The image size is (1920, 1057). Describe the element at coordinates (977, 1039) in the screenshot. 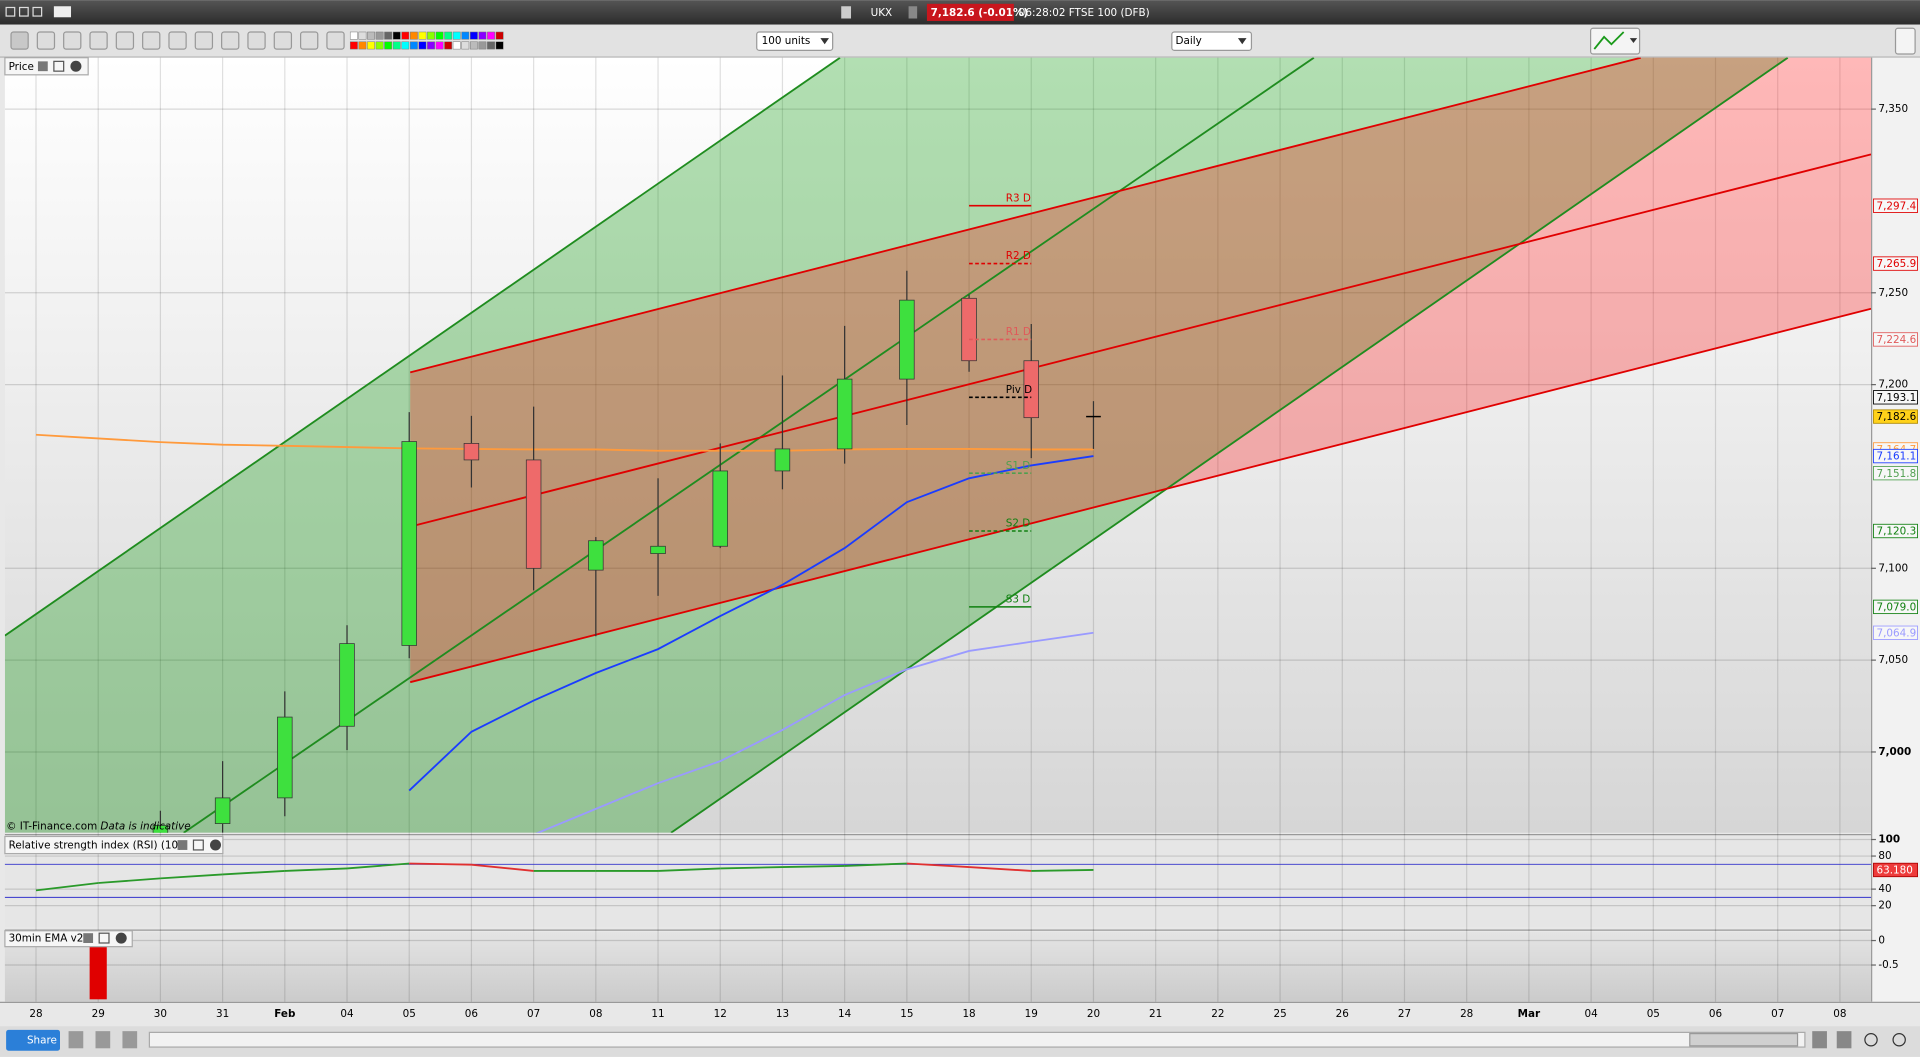

I see `scrollbar` at that location.